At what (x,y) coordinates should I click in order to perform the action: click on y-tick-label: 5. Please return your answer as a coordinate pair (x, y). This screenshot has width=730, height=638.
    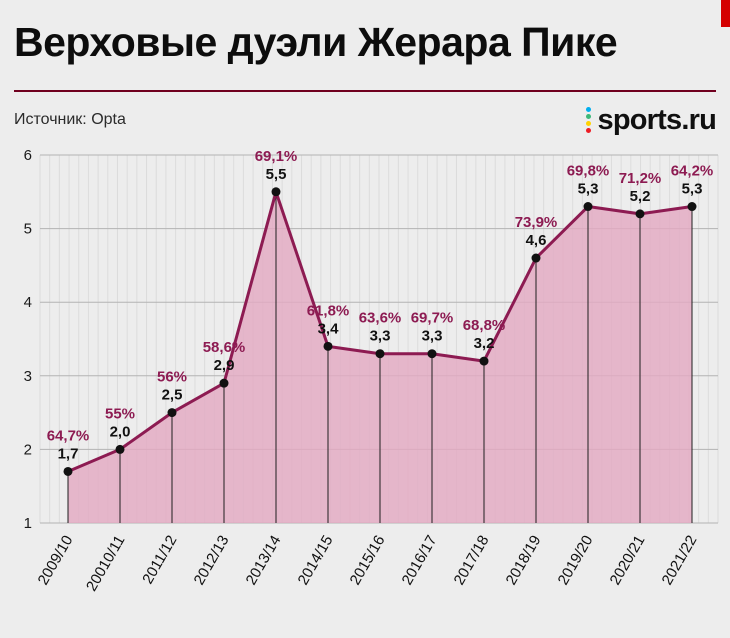
    Looking at the image, I should click on (28, 229).